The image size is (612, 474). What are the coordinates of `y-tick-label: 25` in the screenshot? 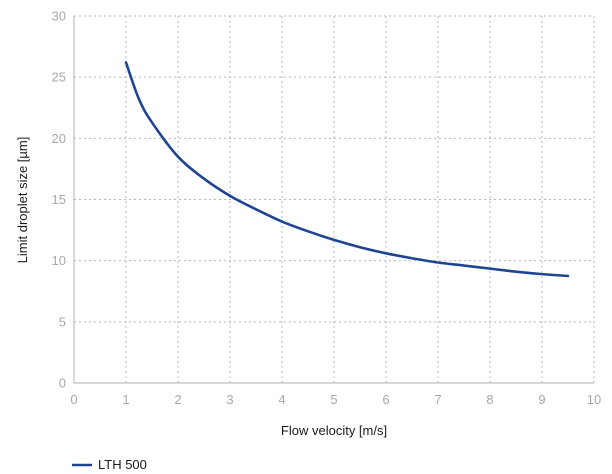 It's located at (59, 77).